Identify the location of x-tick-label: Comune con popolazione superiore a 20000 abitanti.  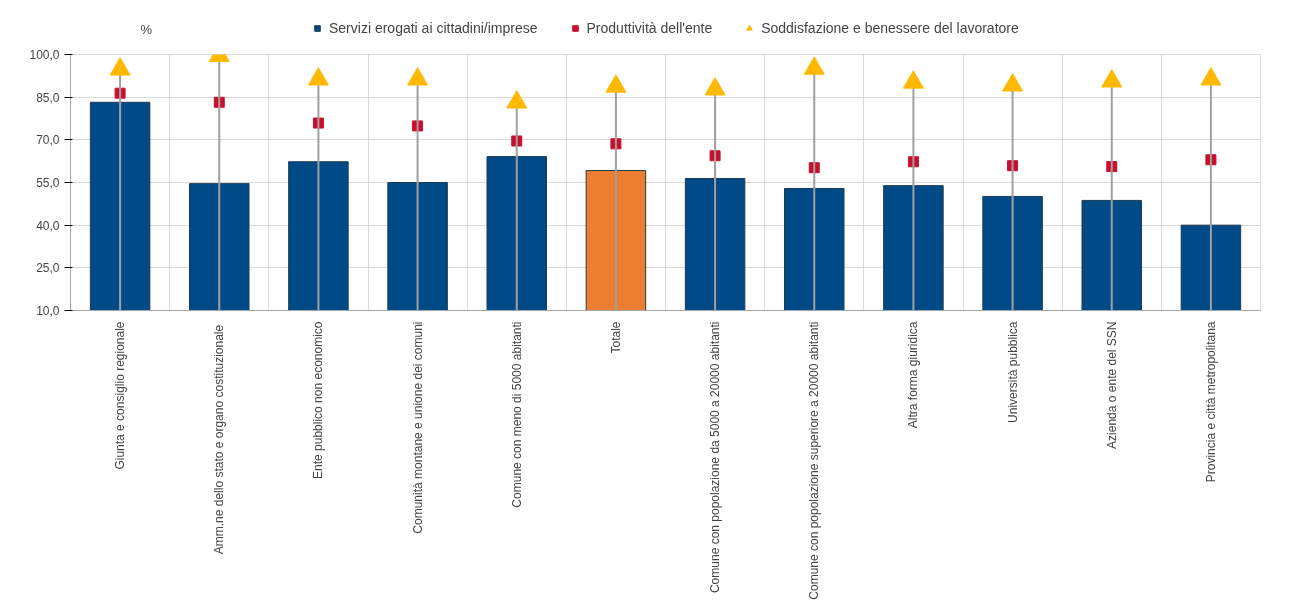
(814, 460).